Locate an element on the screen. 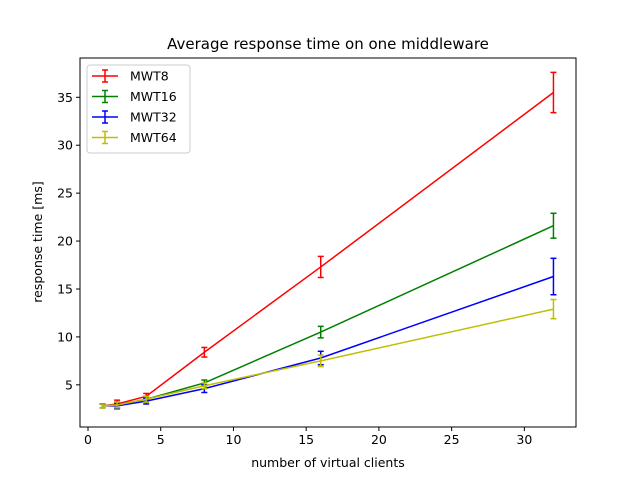 The width and height of the screenshot is (640, 480). legend-box is located at coordinates (138, 109).